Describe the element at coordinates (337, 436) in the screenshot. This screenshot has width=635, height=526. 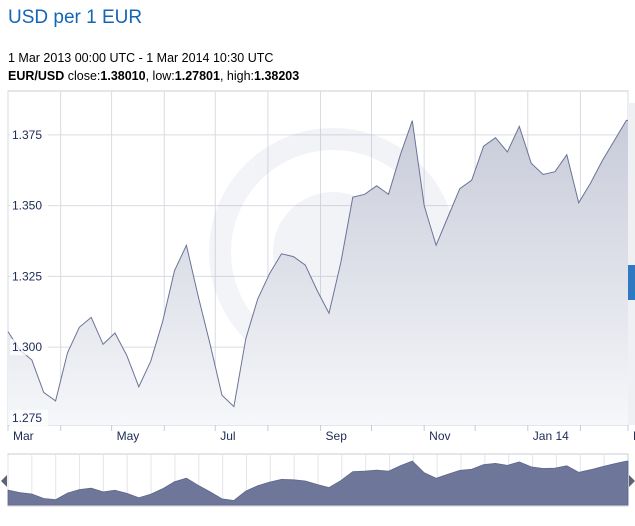
I see `x-tick-label: Sep` at that location.